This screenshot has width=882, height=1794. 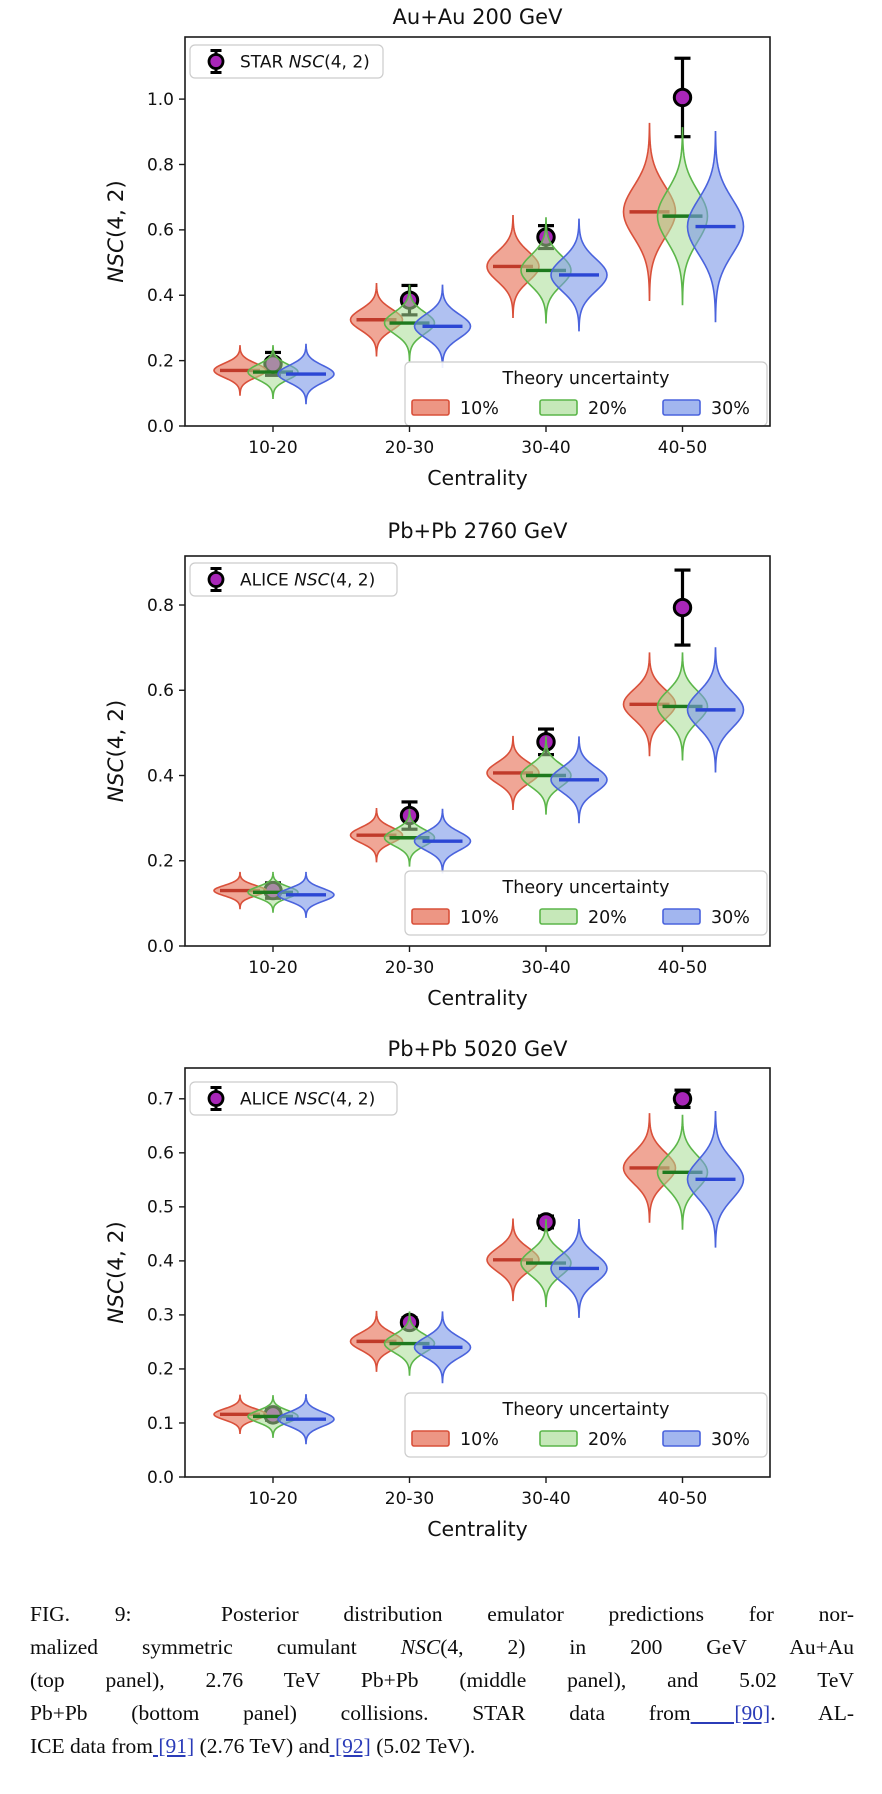 I want to click on caption-text: . AL-, so click(x=812, y=1713).